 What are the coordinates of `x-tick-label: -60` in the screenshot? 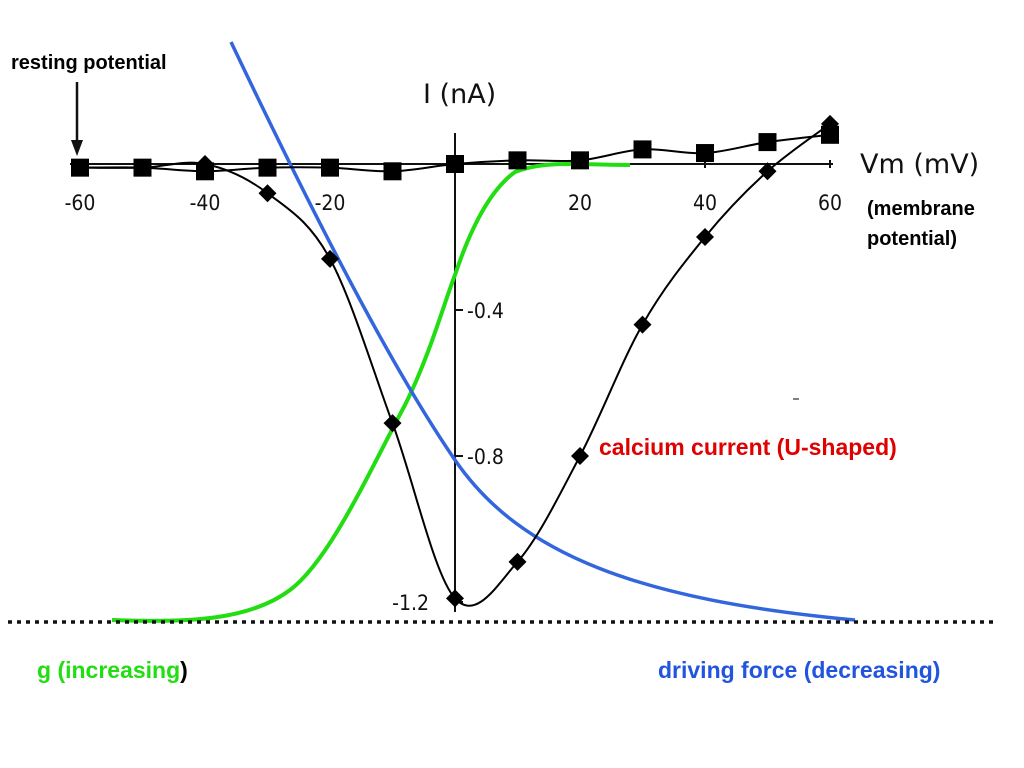 It's located at (80, 203).